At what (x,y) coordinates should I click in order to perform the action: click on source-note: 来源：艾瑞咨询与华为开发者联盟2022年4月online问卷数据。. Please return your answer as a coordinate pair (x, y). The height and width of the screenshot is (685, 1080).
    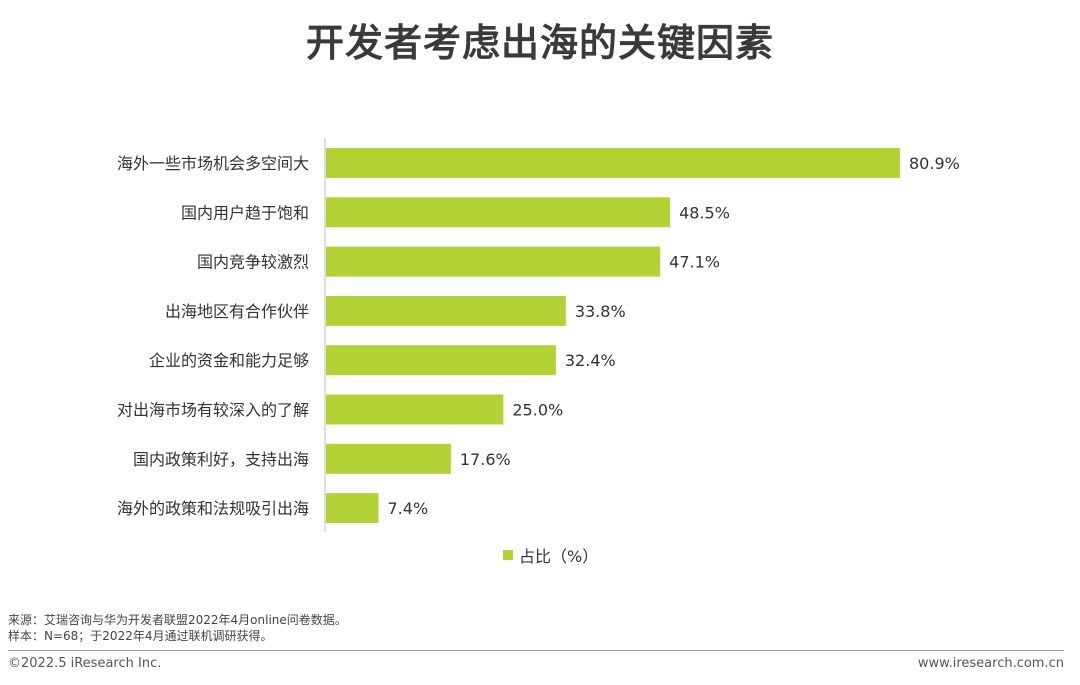
    Looking at the image, I should click on (177, 620).